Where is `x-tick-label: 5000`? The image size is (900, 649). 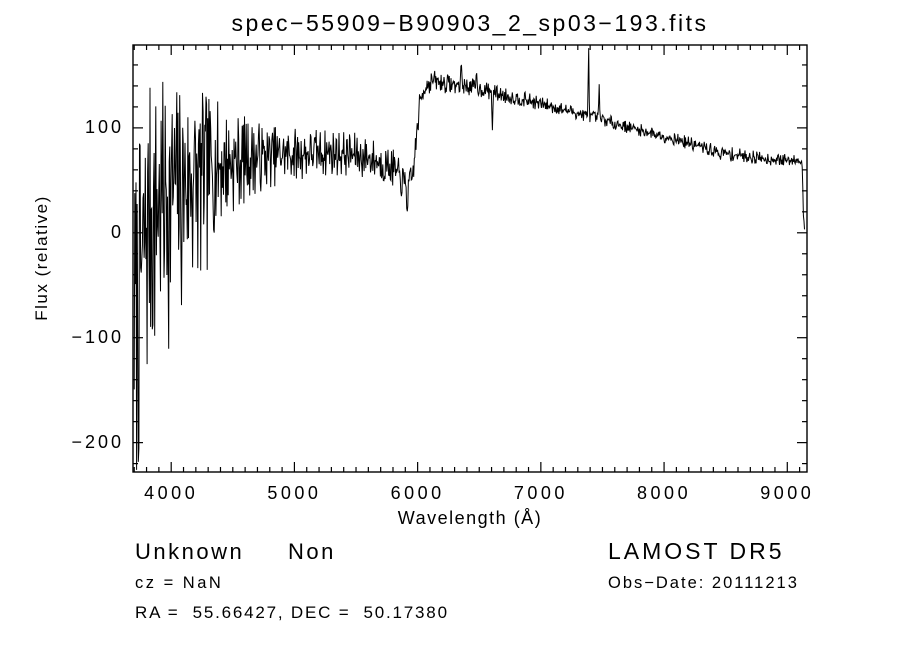 x-tick-label: 5000 is located at coordinates (294, 493).